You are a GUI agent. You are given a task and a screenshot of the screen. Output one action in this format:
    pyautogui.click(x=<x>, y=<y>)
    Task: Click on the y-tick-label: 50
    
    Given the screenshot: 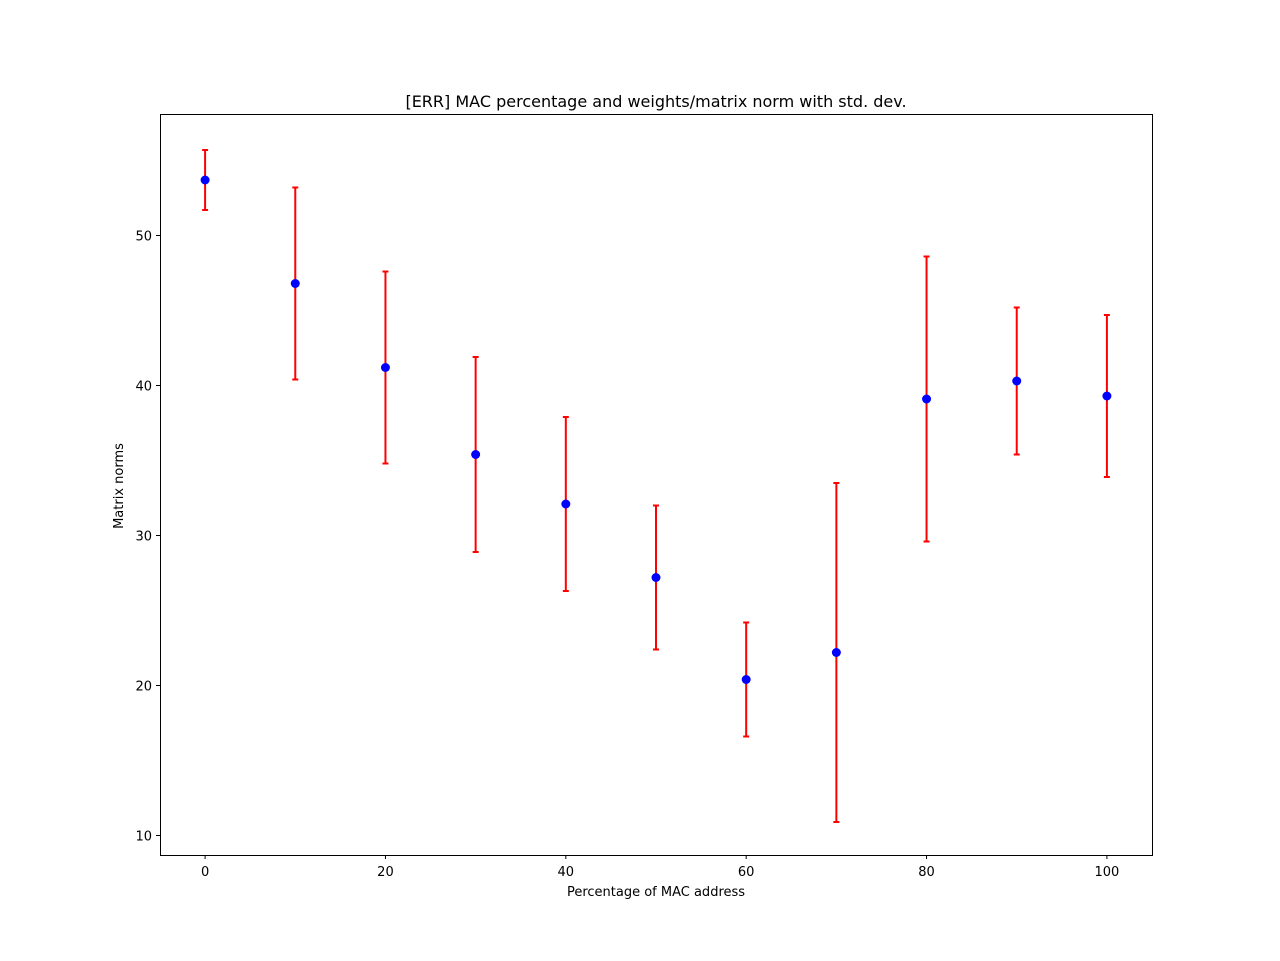 What is the action you would take?
    pyautogui.click(x=143, y=237)
    